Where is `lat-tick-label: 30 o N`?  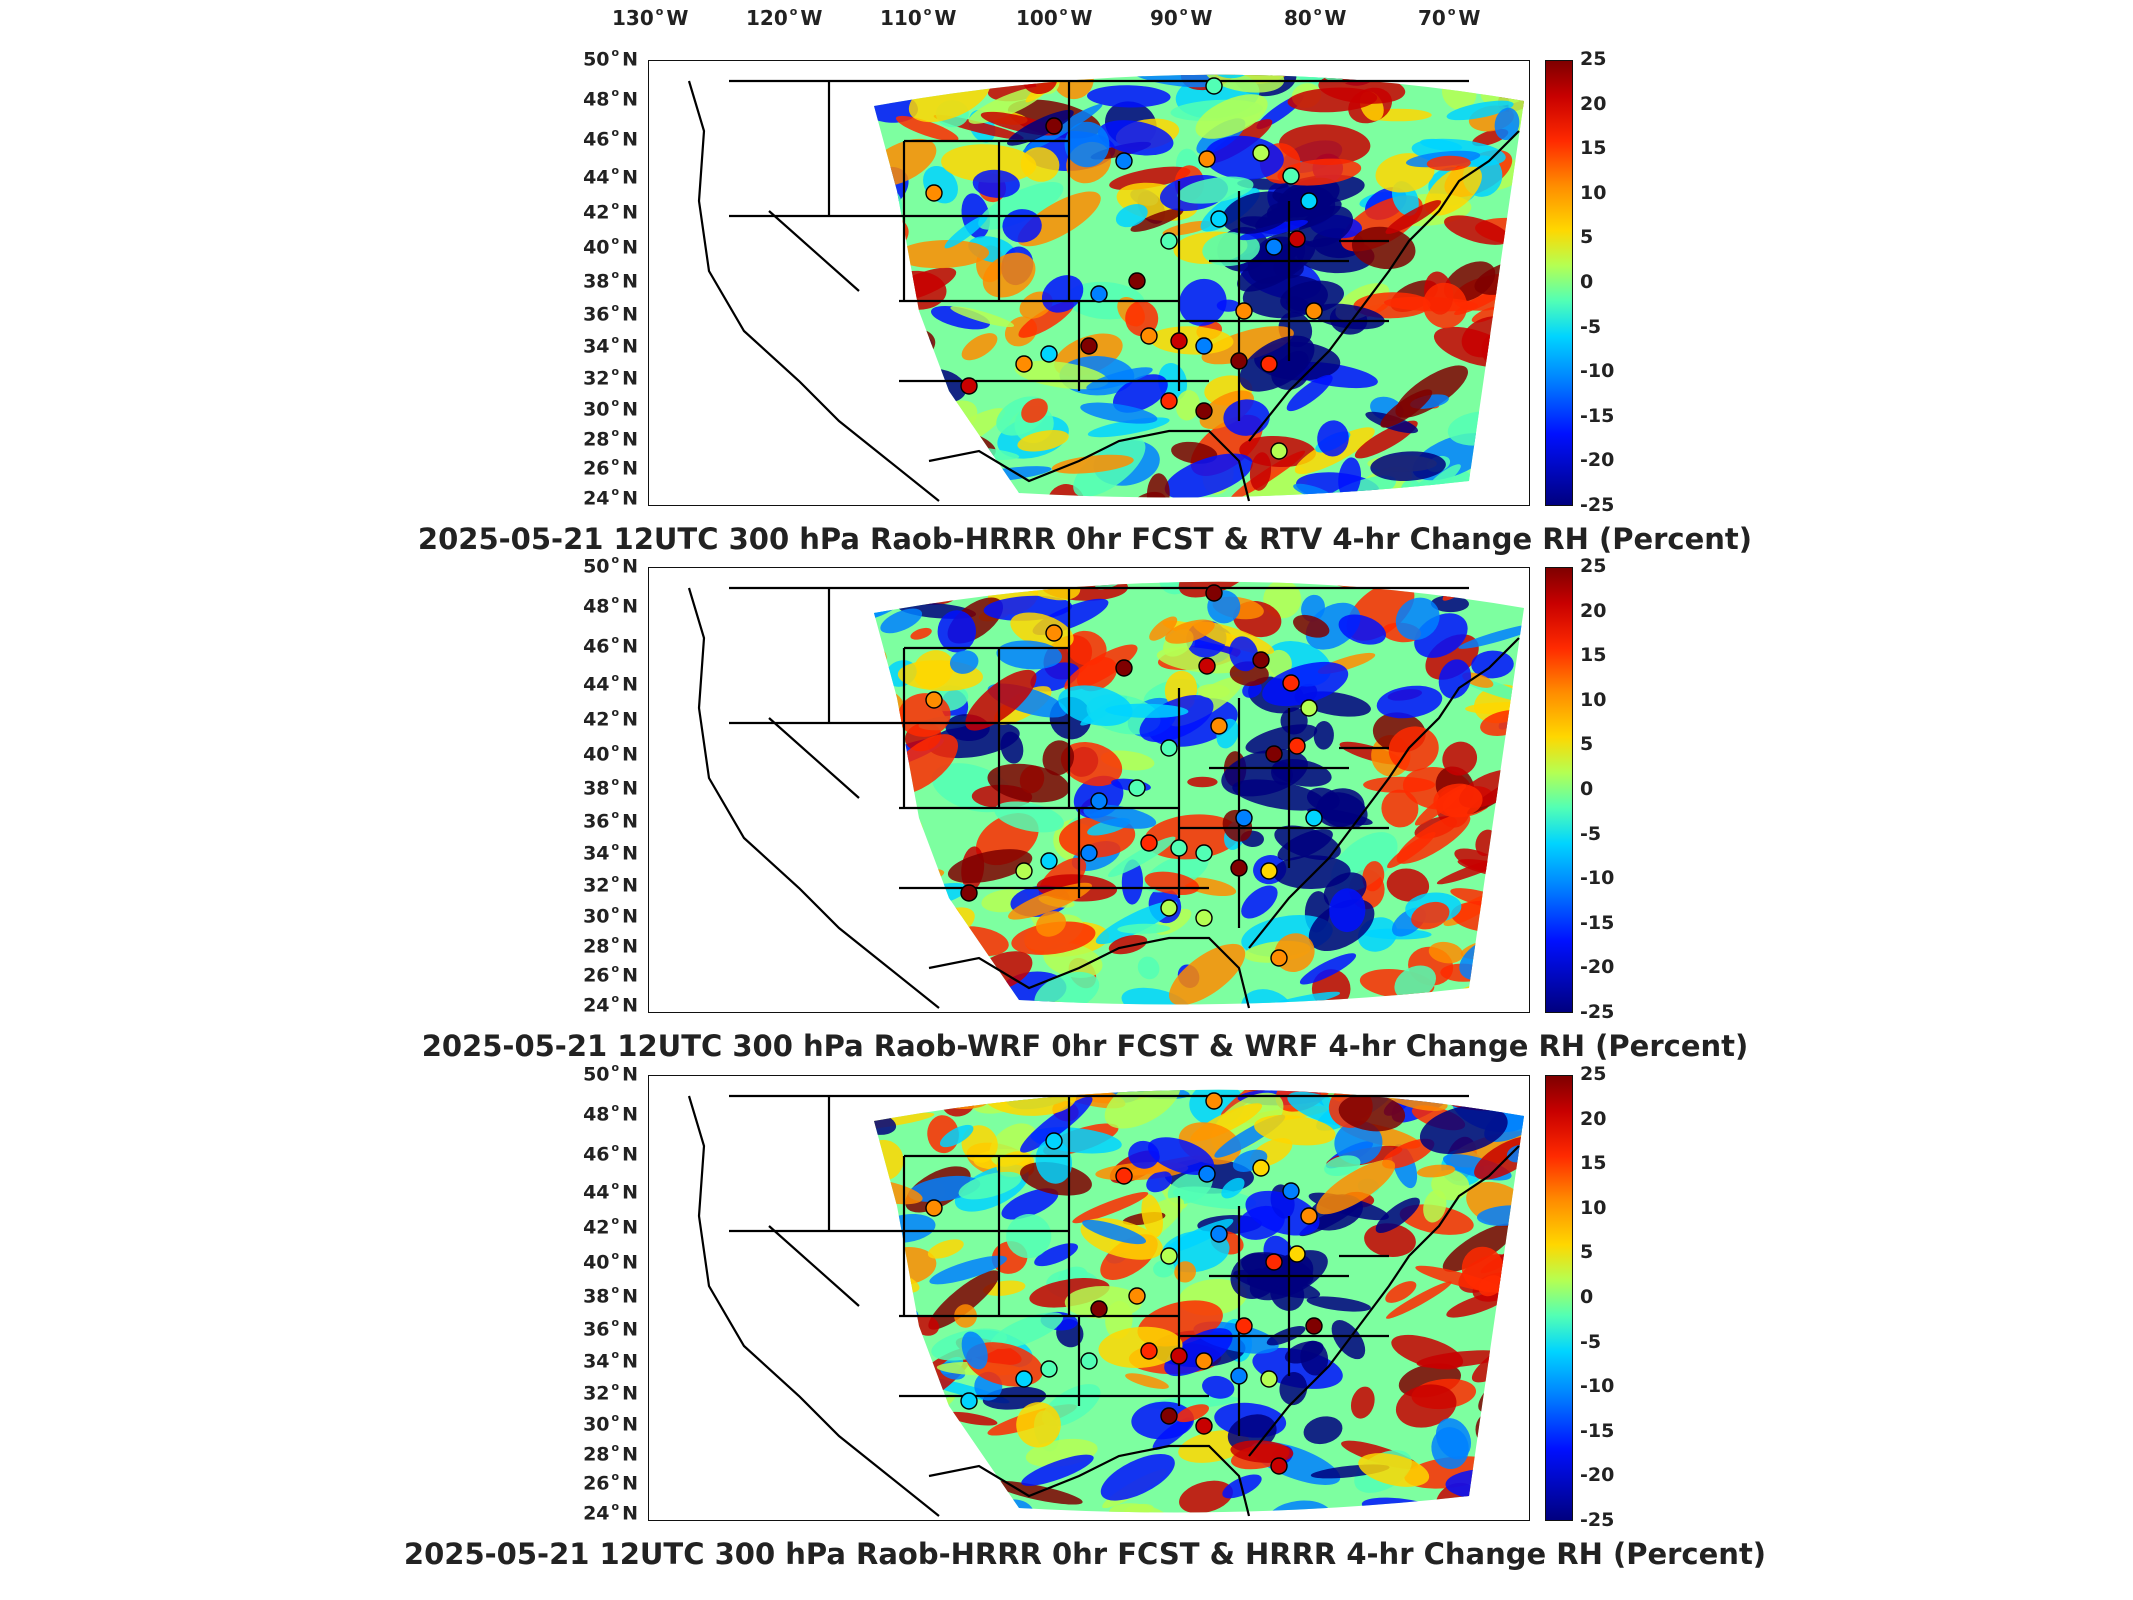 lat-tick-label: 30 o N is located at coordinates (610, 408).